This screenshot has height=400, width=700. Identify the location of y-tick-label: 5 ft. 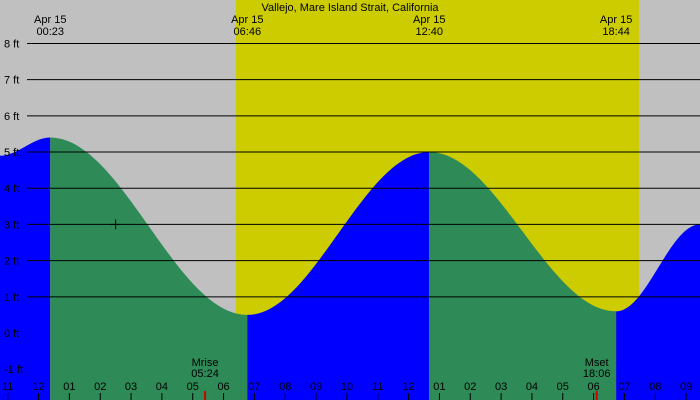
(11, 153).